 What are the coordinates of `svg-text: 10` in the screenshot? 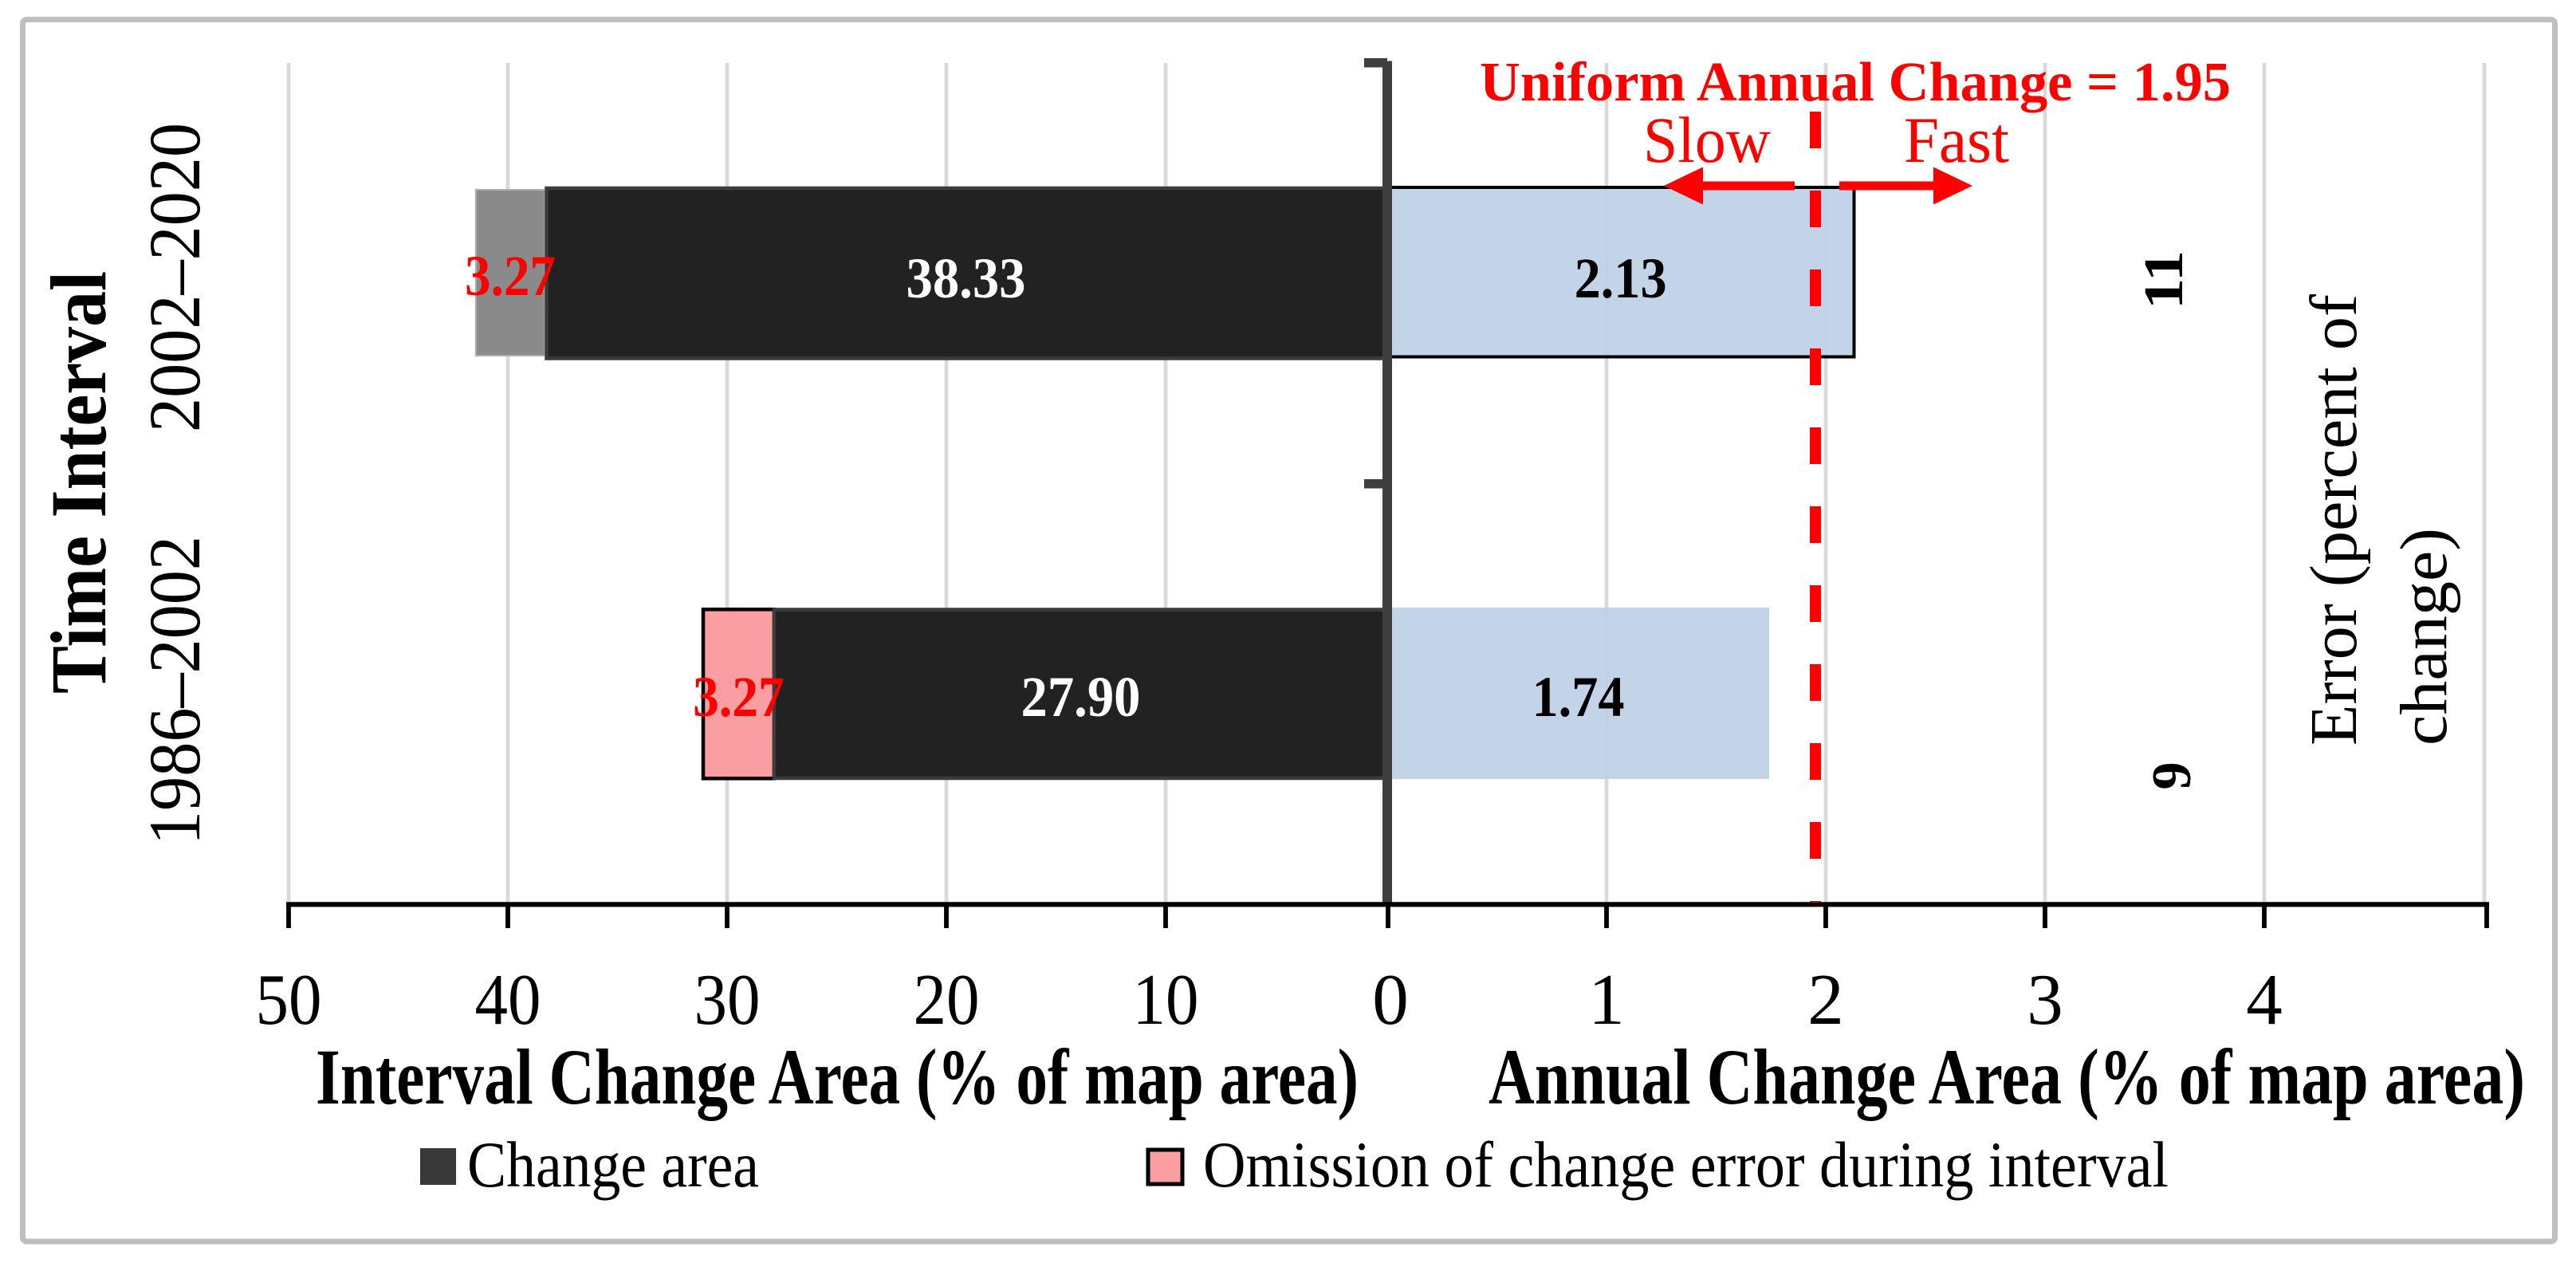 It's located at (1166, 999).